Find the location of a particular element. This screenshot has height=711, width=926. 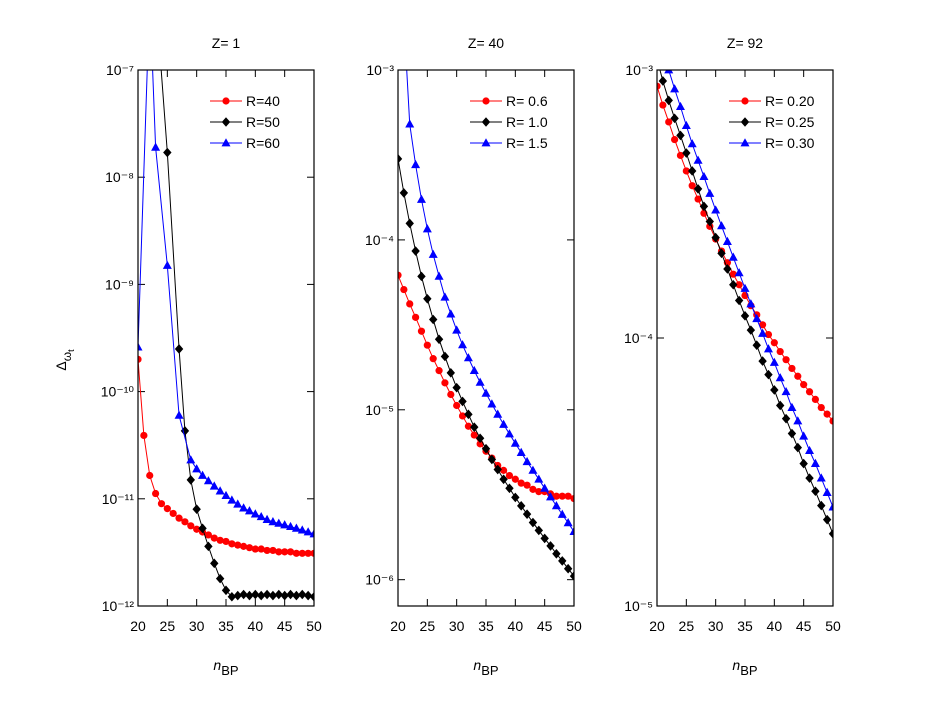

legend-label: R= 0.25 is located at coordinates (790, 122).